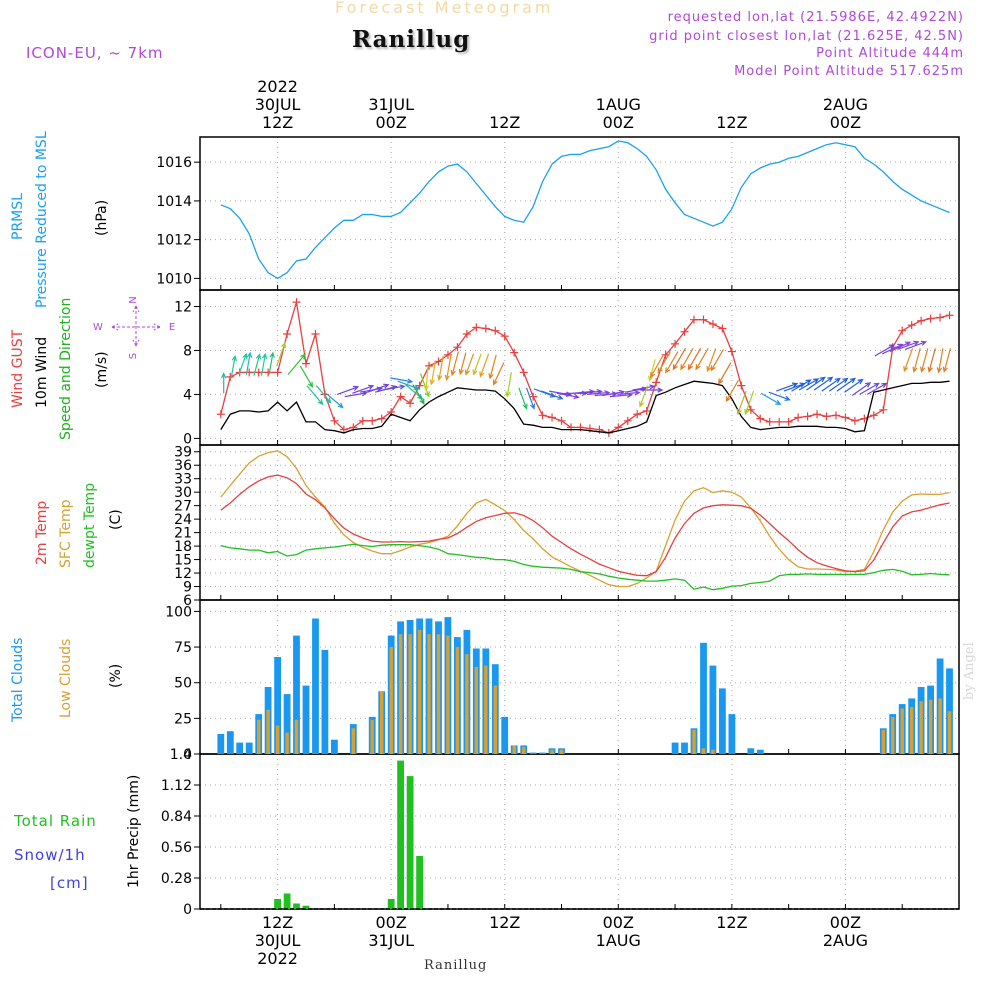 The height and width of the screenshot is (1000, 1000). I want to click on sfc-temp-line, so click(585, 519).